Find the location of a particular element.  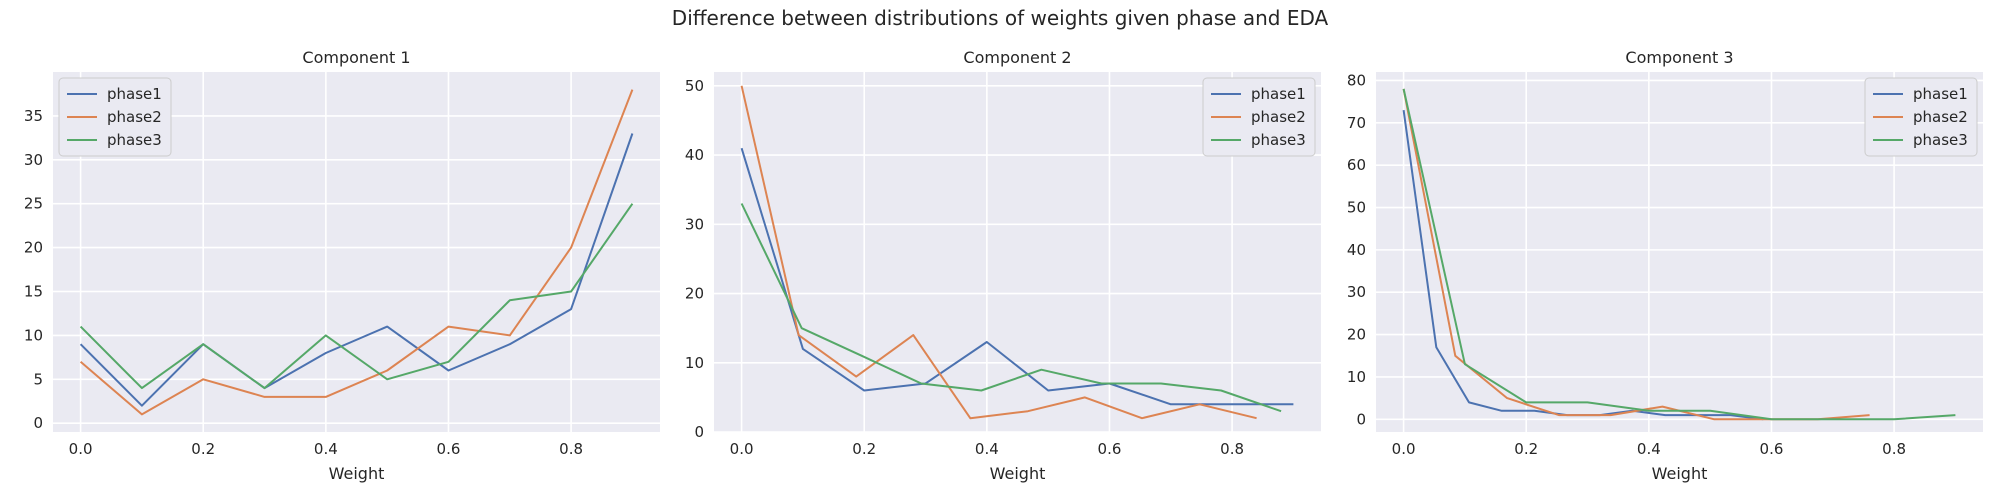

panel-title: Component 1 is located at coordinates (356, 57).